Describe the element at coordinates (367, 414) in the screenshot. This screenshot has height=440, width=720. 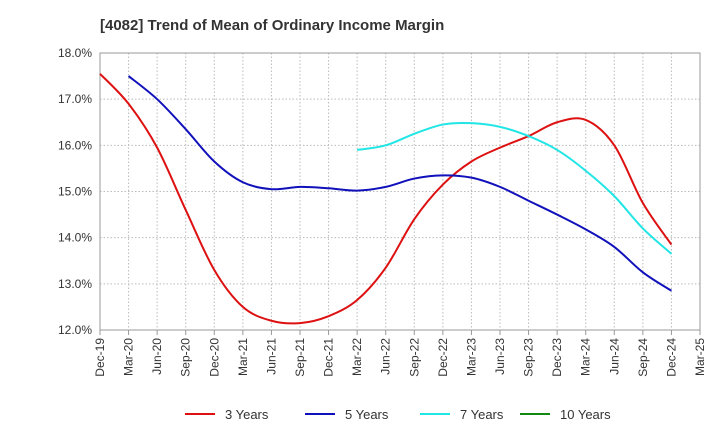
I see `legend-label-2: 5 Years` at that location.